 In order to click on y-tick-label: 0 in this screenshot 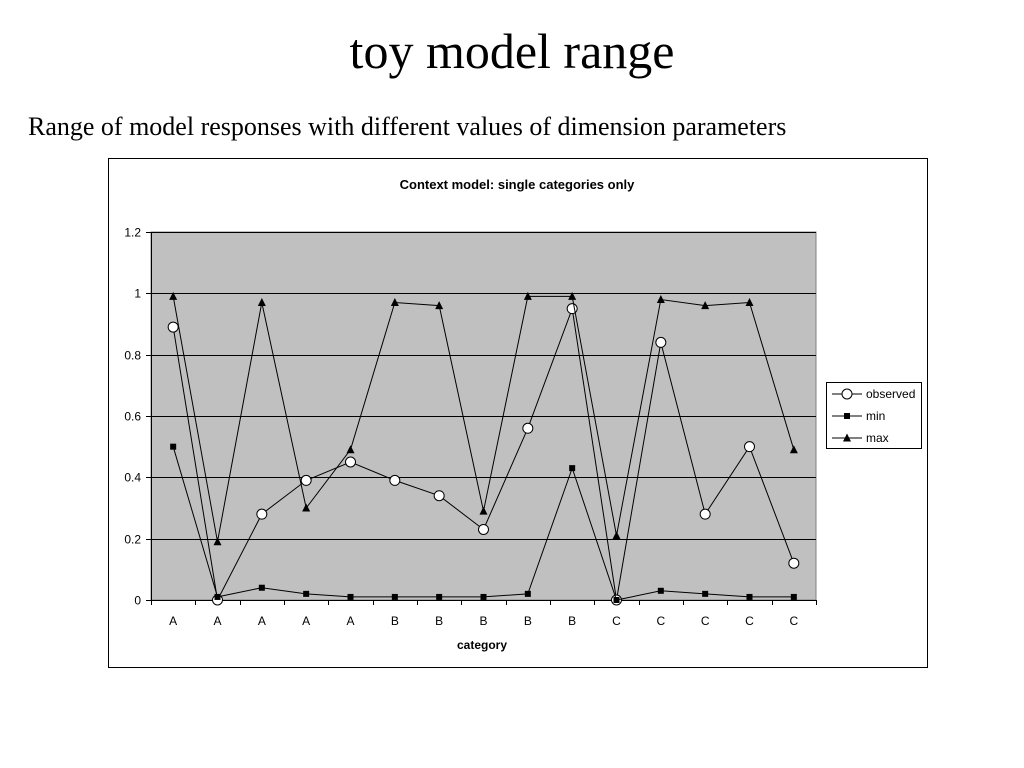, I will do `click(137, 601)`.